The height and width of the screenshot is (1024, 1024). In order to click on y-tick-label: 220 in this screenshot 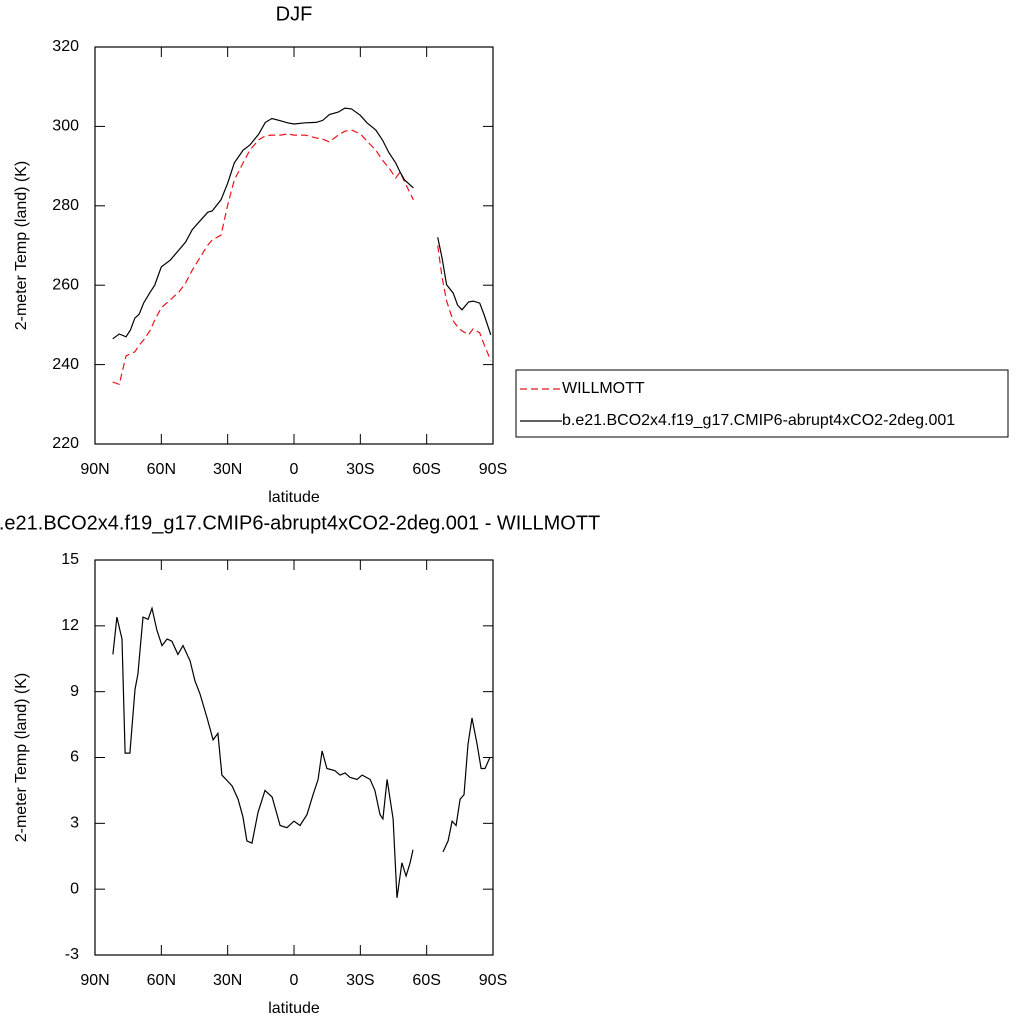, I will do `click(65, 443)`.